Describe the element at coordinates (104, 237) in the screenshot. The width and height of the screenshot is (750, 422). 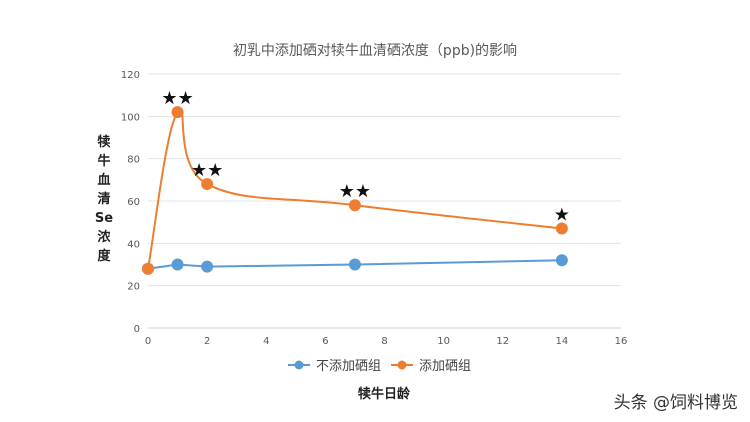
I see `y-axis-label-char: 浓` at that location.